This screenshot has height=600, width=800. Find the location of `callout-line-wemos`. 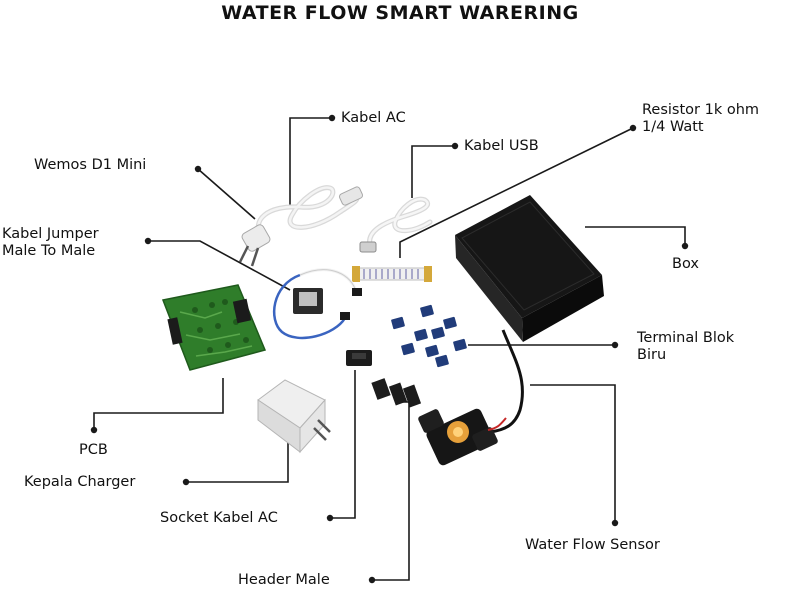

callout-line-wemos is located at coordinates (226, 194).